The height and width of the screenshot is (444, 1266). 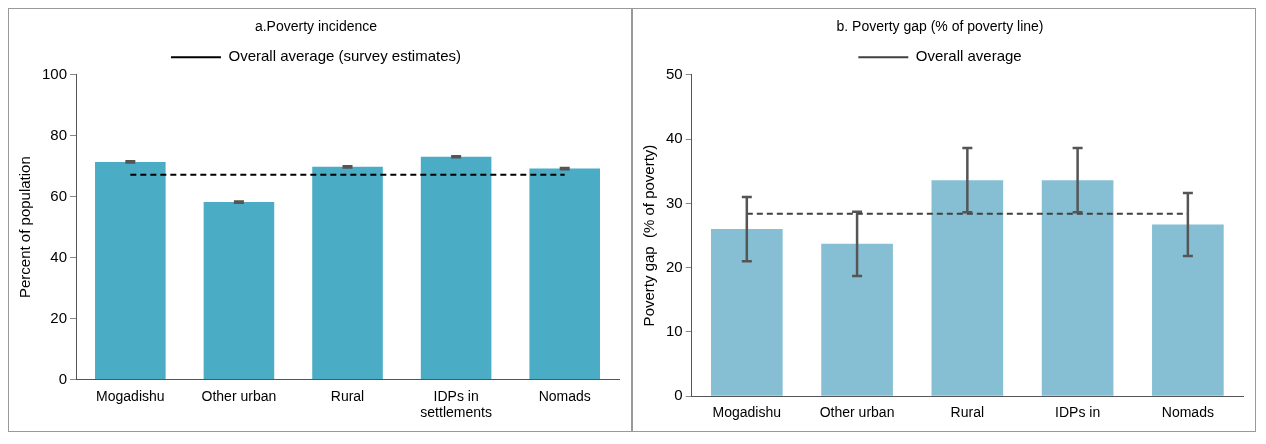 What do you see at coordinates (1078, 412) in the screenshot?
I see `x-tick-label: IDPs in` at bounding box center [1078, 412].